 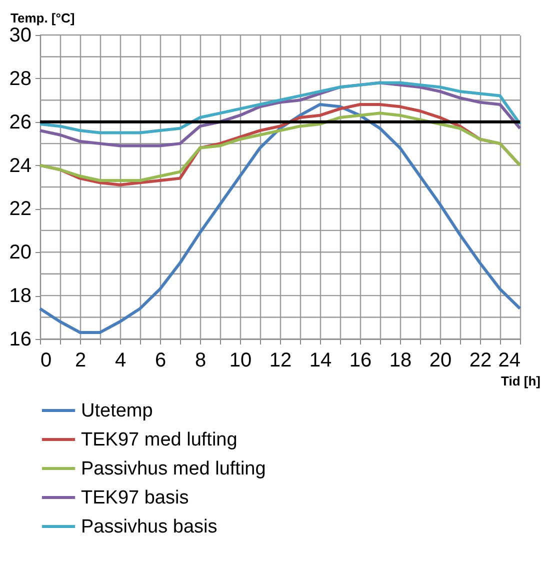 What do you see at coordinates (42, 18) in the screenshot?
I see `y-axis-title: Temp. [°C]` at bounding box center [42, 18].